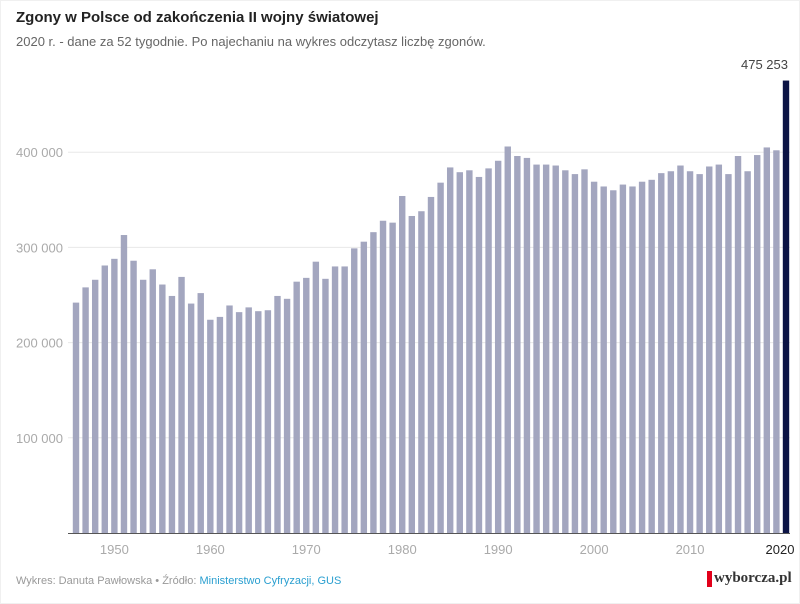 The width and height of the screenshot is (800, 604). I want to click on bar: 1964: 237000, so click(248, 420).